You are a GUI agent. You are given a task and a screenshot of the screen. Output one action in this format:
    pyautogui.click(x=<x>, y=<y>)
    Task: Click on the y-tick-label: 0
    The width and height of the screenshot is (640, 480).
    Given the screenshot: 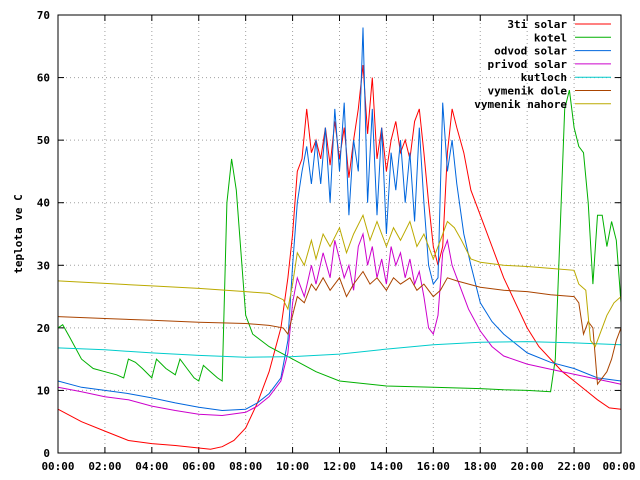 What is the action you would take?
    pyautogui.click(x=46, y=453)
    